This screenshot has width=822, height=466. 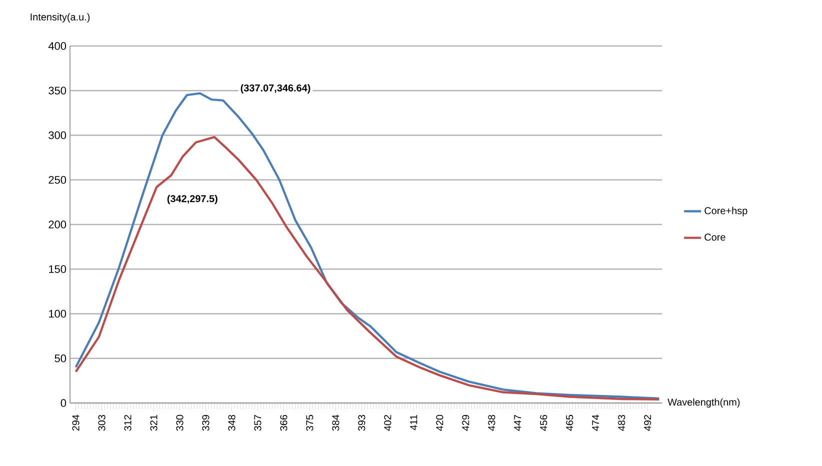 What do you see at coordinates (57, 269) in the screenshot?
I see `y-tick-label: 150` at bounding box center [57, 269].